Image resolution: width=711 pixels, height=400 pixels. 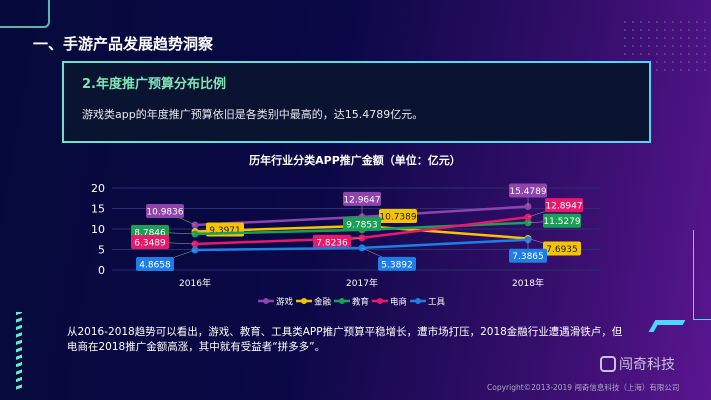 I want to click on x-tick-label: 2016年, so click(x=195, y=283).